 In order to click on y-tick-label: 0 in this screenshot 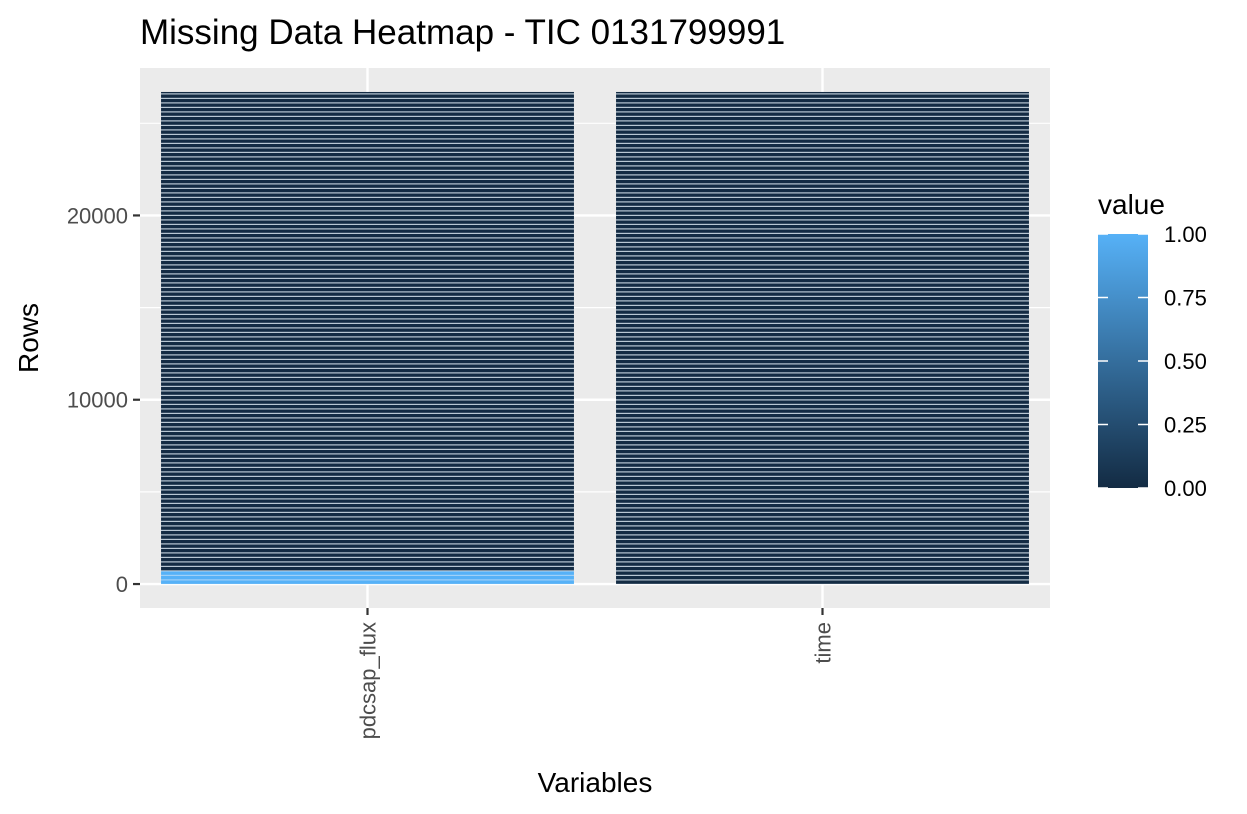, I will do `click(122, 584)`.